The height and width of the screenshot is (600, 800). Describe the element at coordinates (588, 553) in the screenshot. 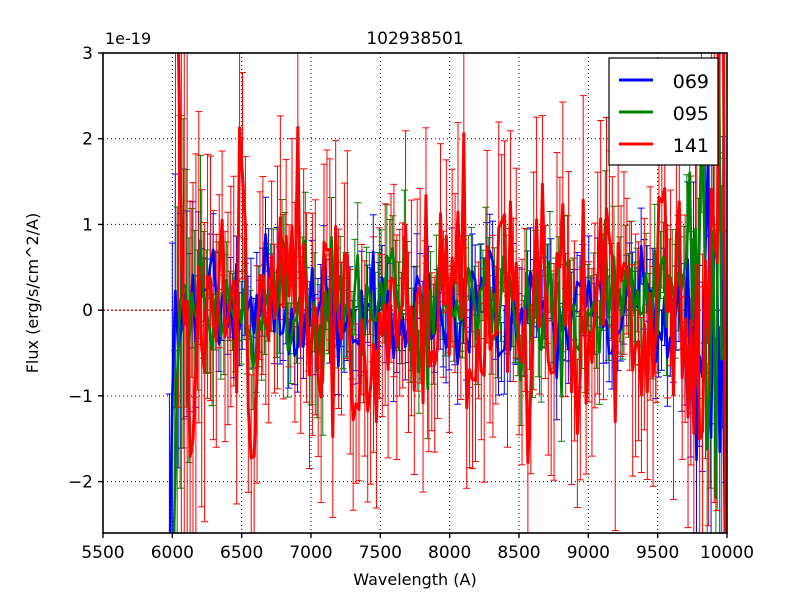

I see `x-tick-label: 9000` at that location.